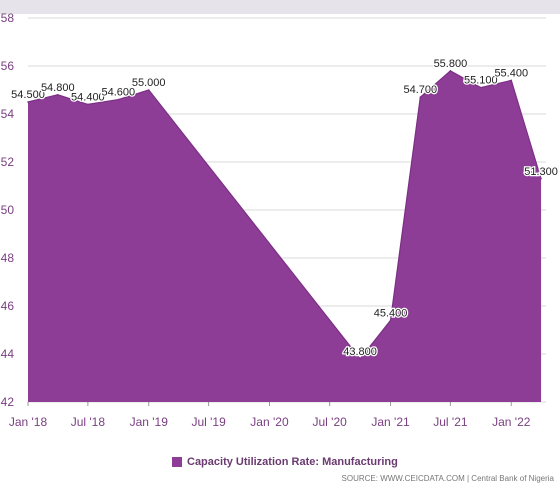  I want to click on y-tick-label: 42, so click(8, 402).